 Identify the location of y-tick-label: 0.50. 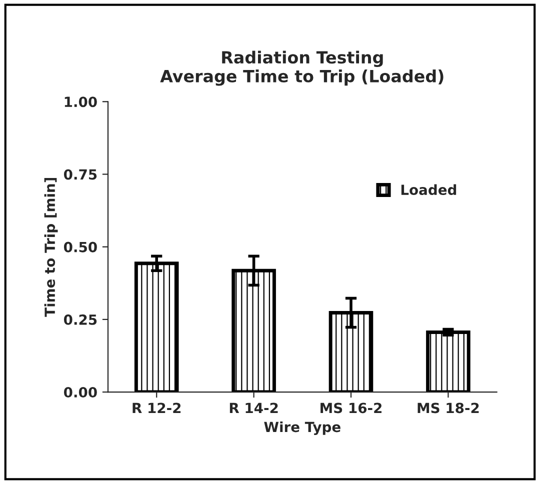
(80, 247).